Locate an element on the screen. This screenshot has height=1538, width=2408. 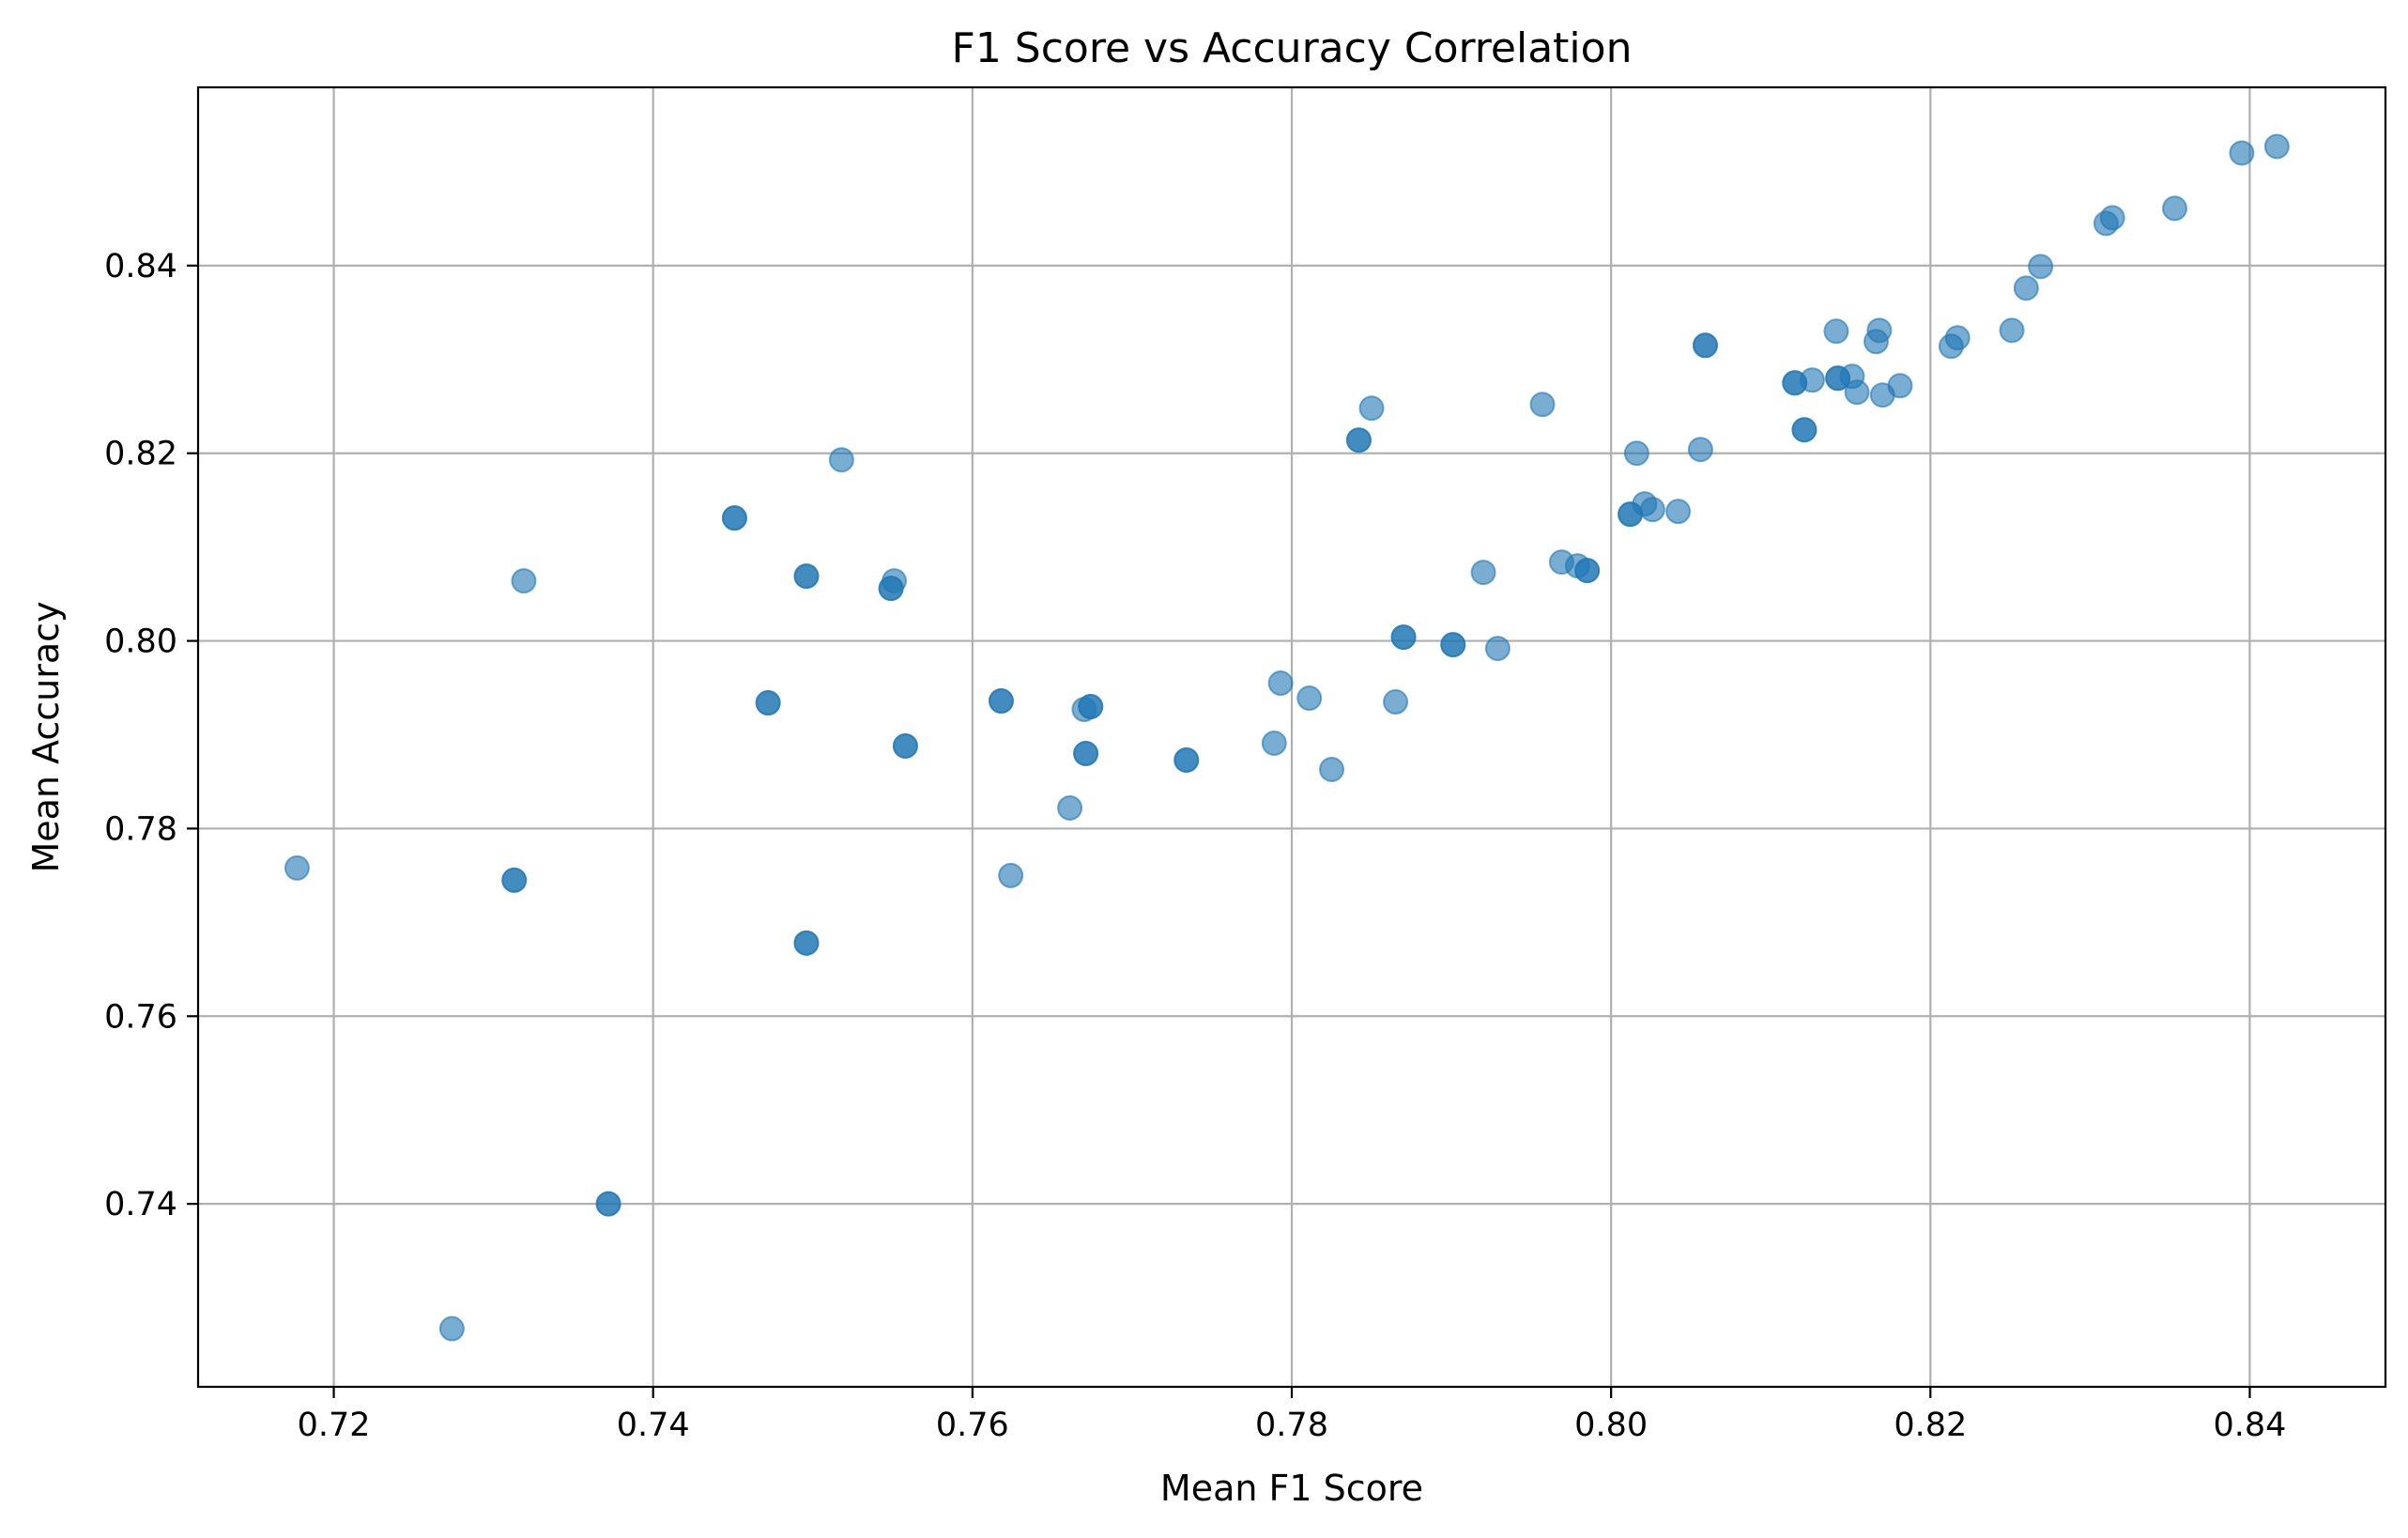
y-tick-label: 0.78 is located at coordinates (140, 829).